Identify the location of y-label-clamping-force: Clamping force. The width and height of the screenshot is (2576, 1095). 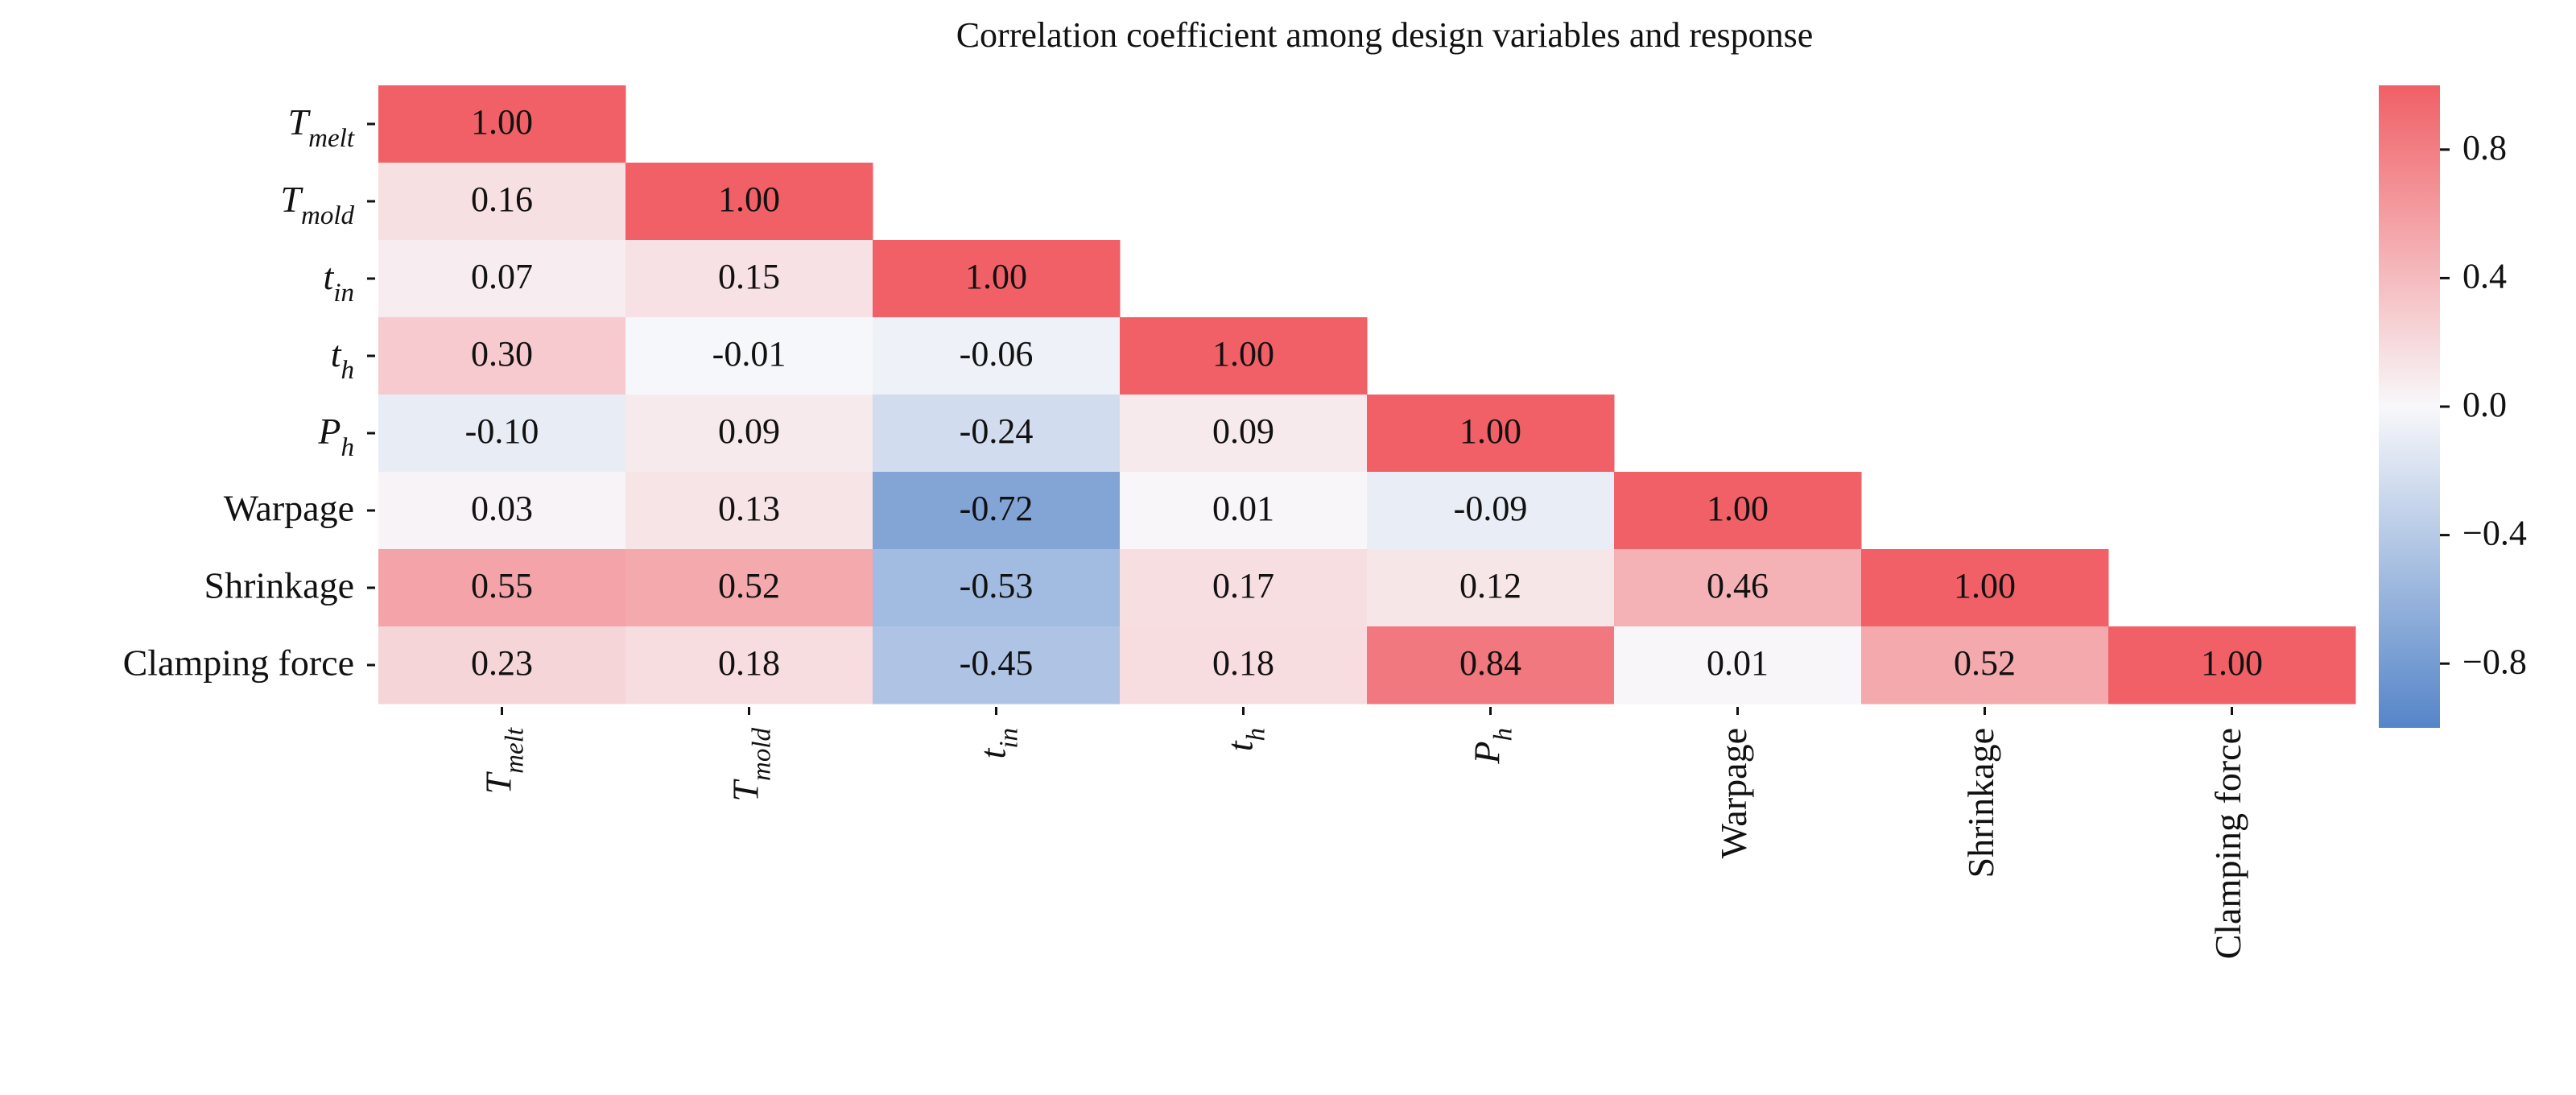
(238, 663).